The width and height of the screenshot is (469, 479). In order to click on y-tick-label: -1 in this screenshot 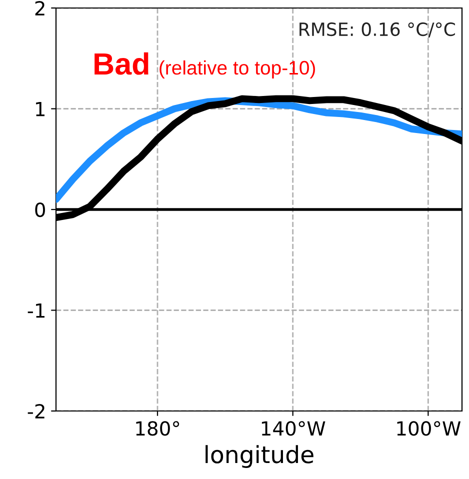, I will do `click(36, 310)`.